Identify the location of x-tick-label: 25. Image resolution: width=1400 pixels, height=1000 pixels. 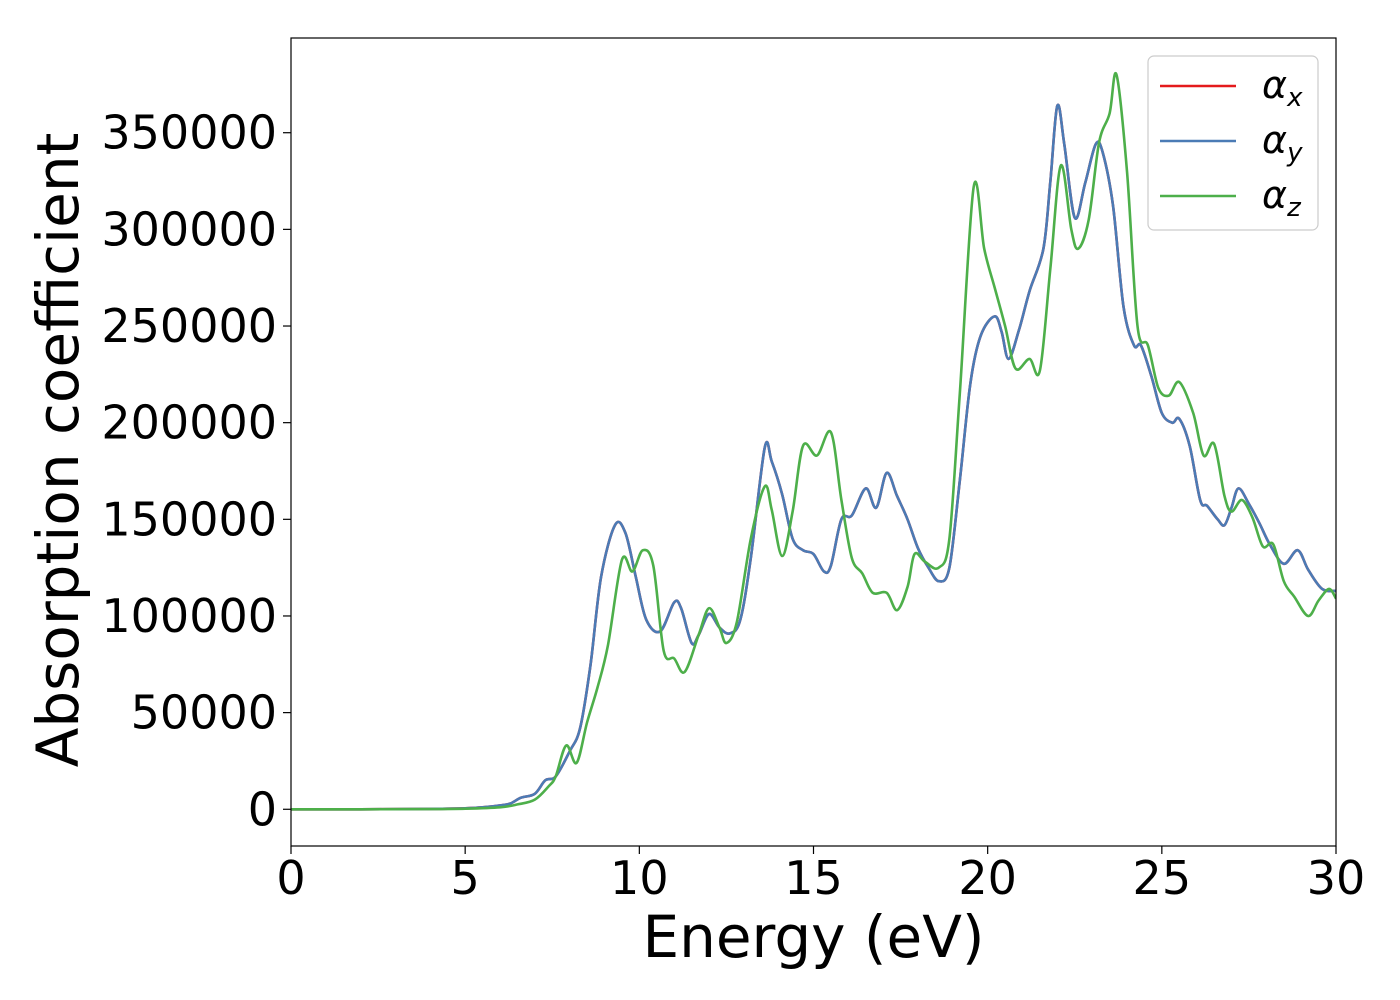
(1162, 878).